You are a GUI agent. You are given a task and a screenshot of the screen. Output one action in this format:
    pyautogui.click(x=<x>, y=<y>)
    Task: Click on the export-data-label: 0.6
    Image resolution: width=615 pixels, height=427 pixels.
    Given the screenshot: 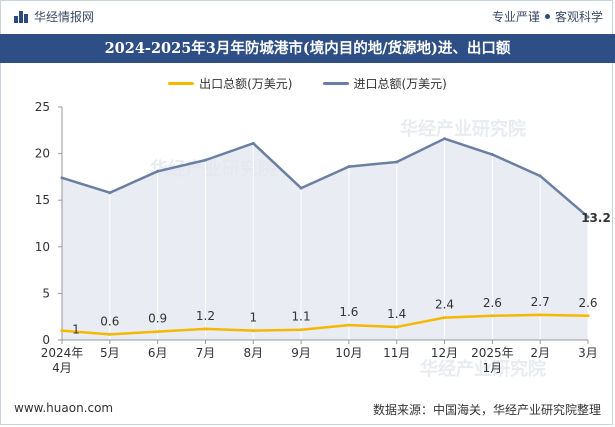 What is the action you would take?
    pyautogui.click(x=109, y=321)
    